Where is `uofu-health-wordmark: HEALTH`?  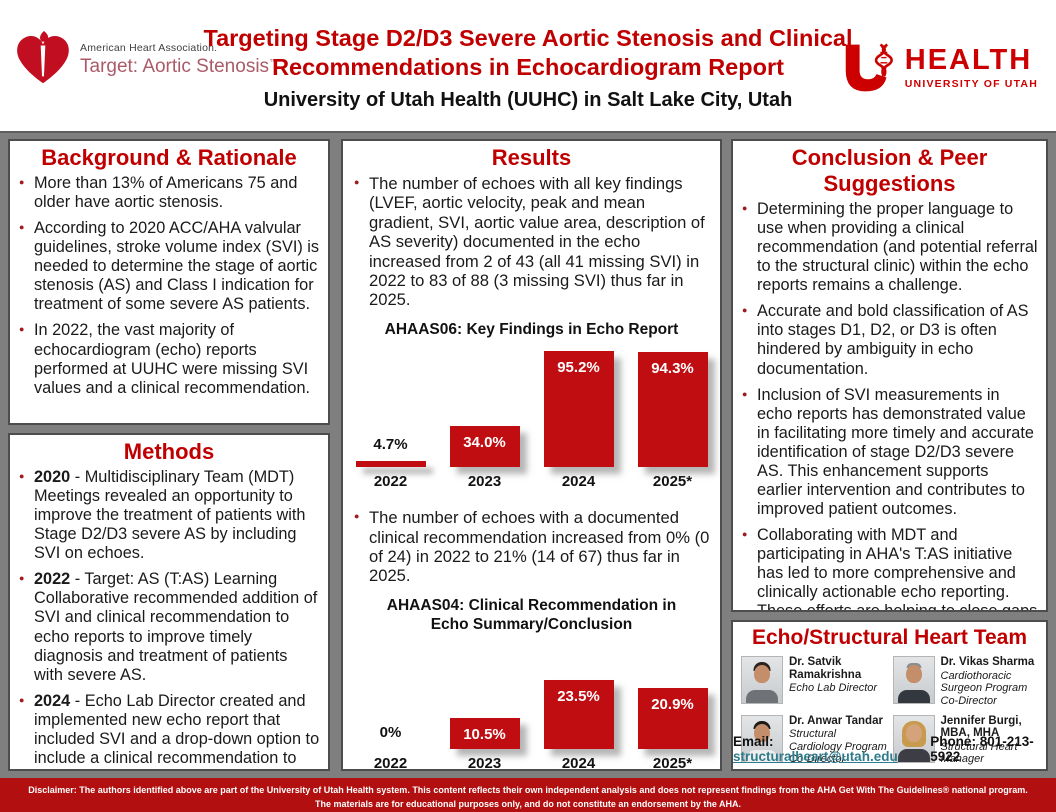 uofu-health-wordmark: HEALTH is located at coordinates (968, 60).